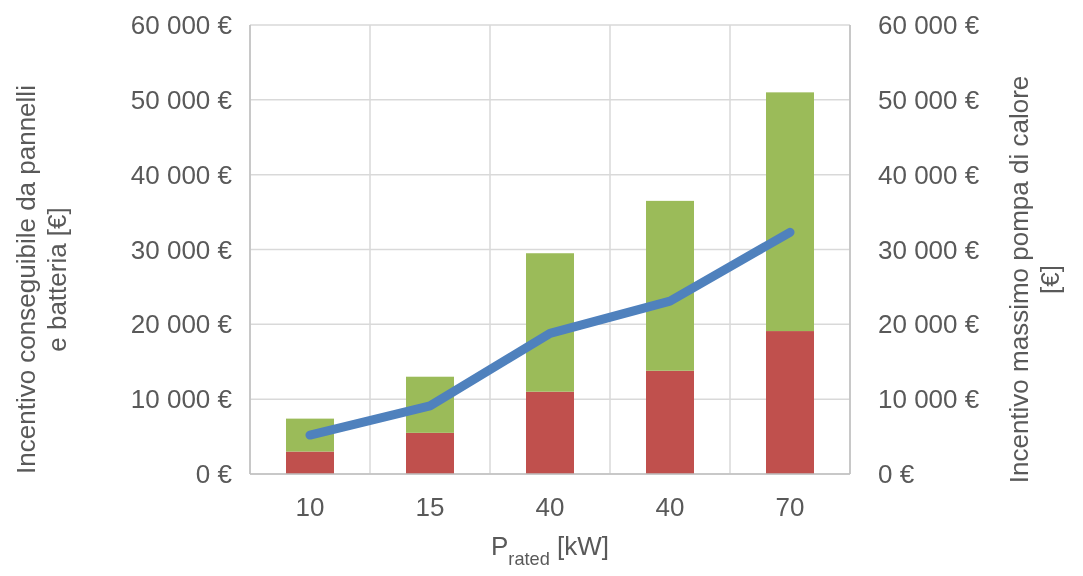 The width and height of the screenshot is (1083, 576). Describe the element at coordinates (896, 474) in the screenshot. I see `y2-tick-label: 0 €` at that location.